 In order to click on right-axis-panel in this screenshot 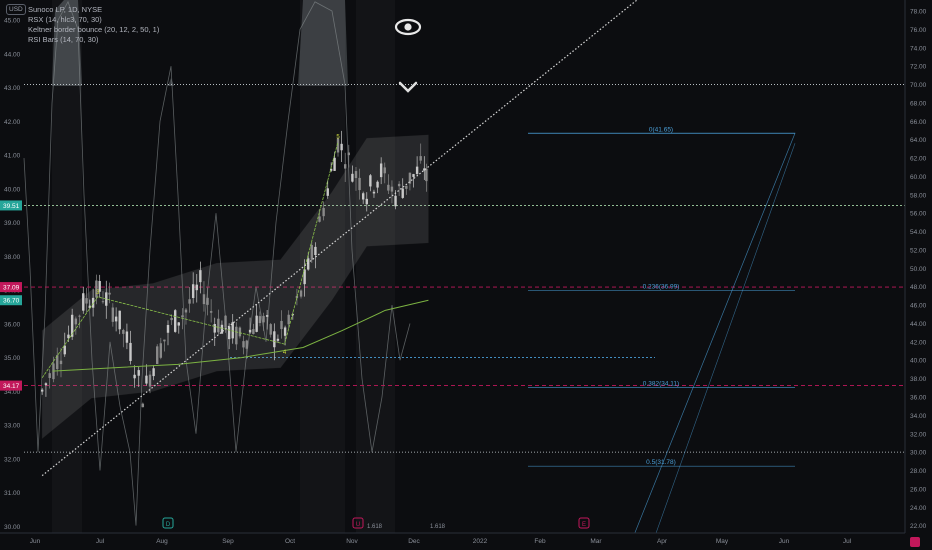, I will do `click(918, 275)`.